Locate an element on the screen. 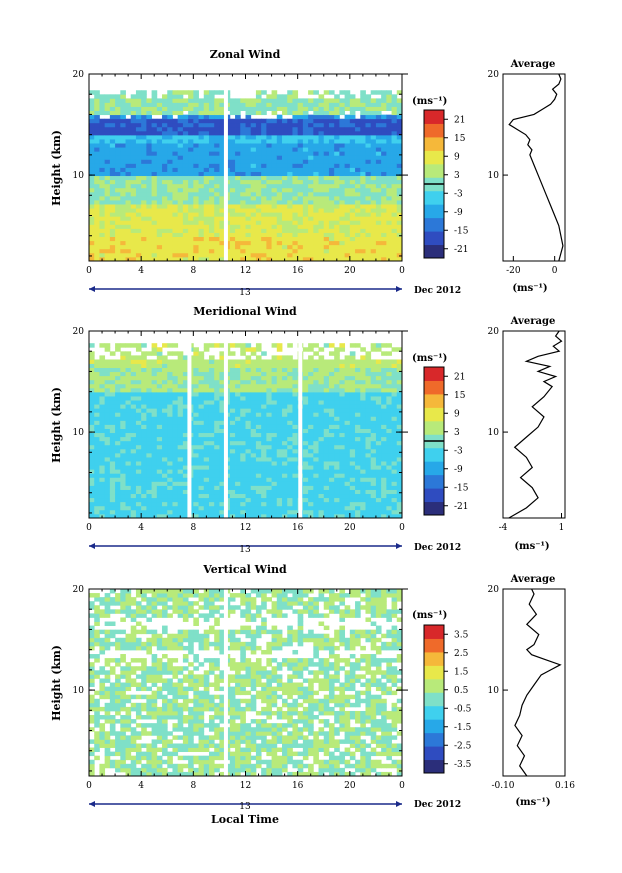 This screenshot has width=622, height=873. average-y-tick-label: 20 is located at coordinates (494, 75).